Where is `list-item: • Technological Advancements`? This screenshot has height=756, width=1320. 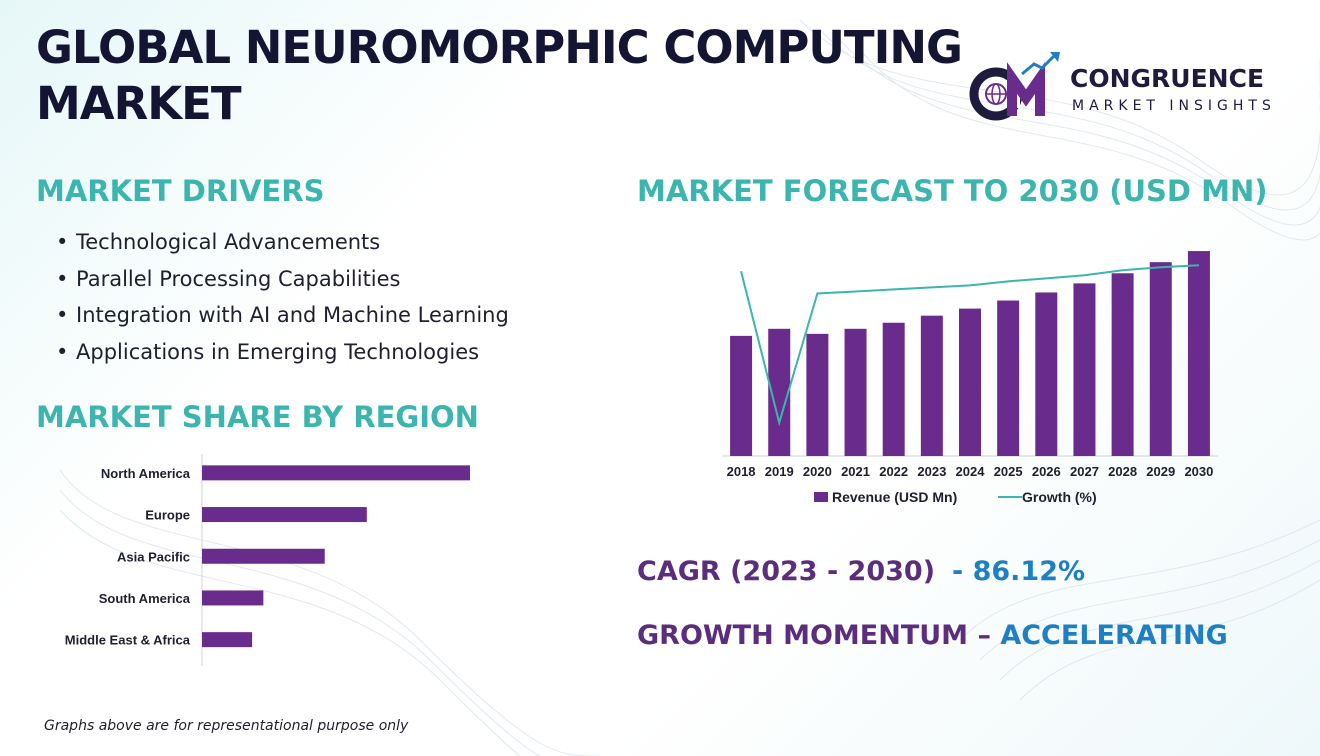
list-item: • Technological Advancements is located at coordinates (218, 242).